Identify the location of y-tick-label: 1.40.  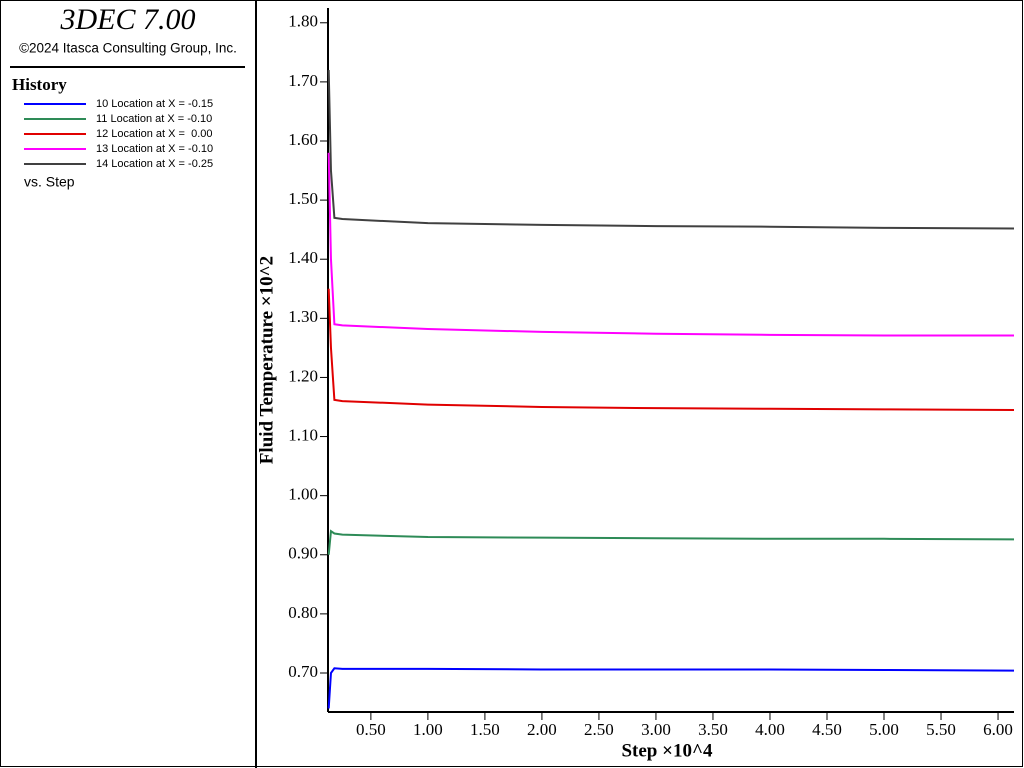
(303, 257).